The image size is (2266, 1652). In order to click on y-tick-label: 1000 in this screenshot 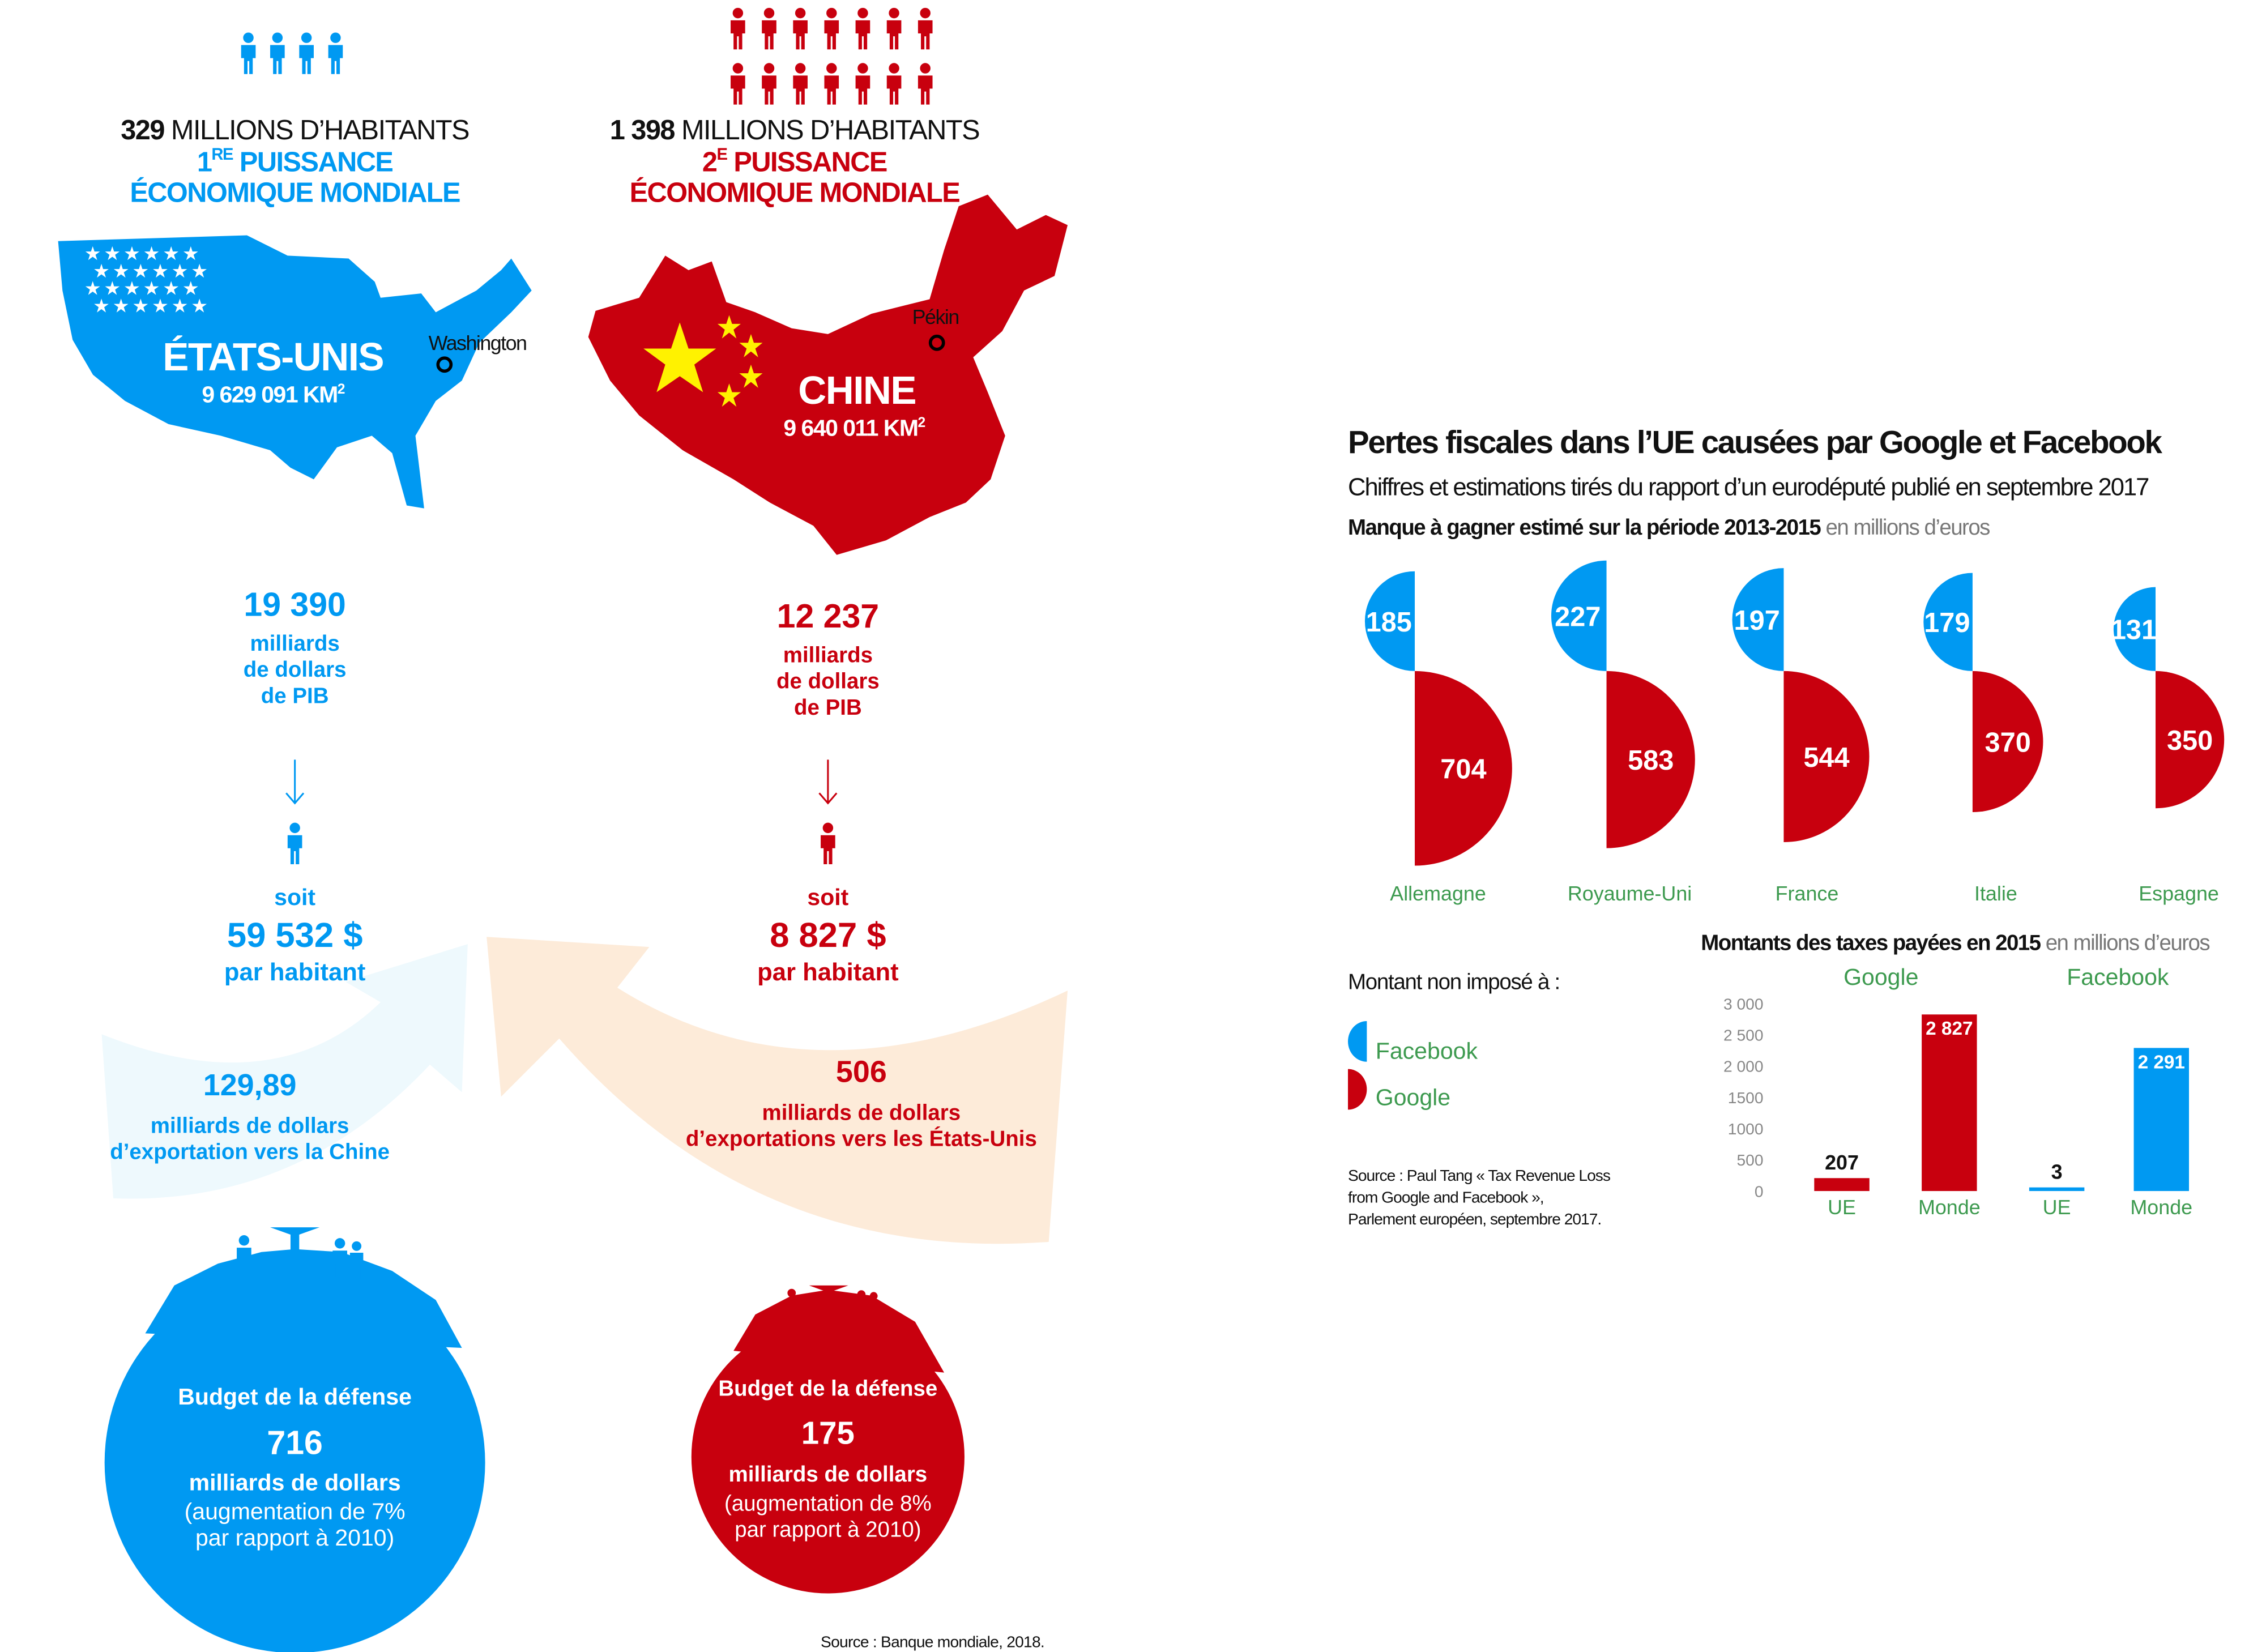, I will do `click(1746, 1129)`.